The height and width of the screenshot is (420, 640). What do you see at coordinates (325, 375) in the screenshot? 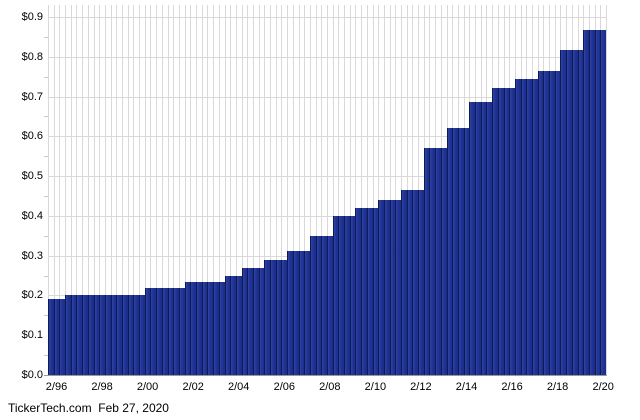
I see `x-axis-line` at bounding box center [325, 375].